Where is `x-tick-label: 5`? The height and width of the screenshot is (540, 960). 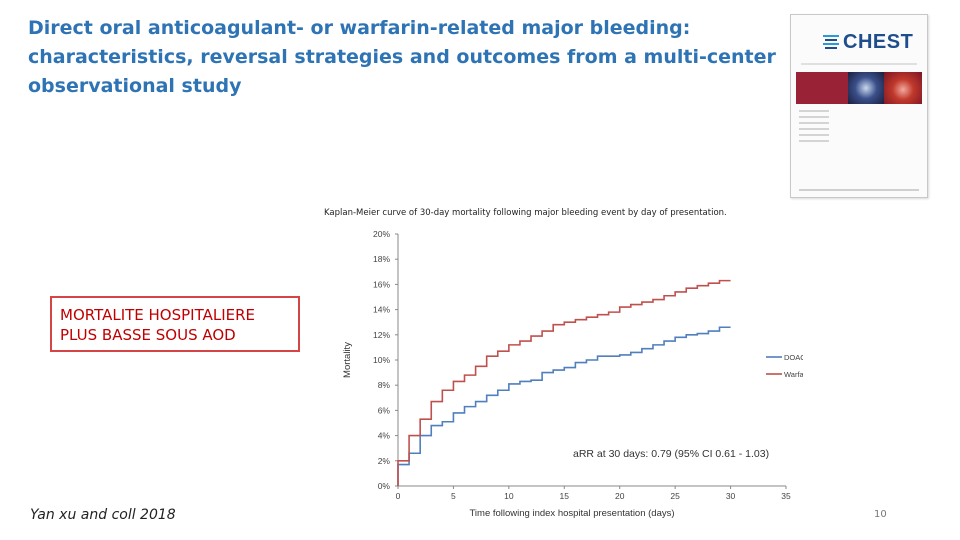
x-tick-label: 5 is located at coordinates (453, 496).